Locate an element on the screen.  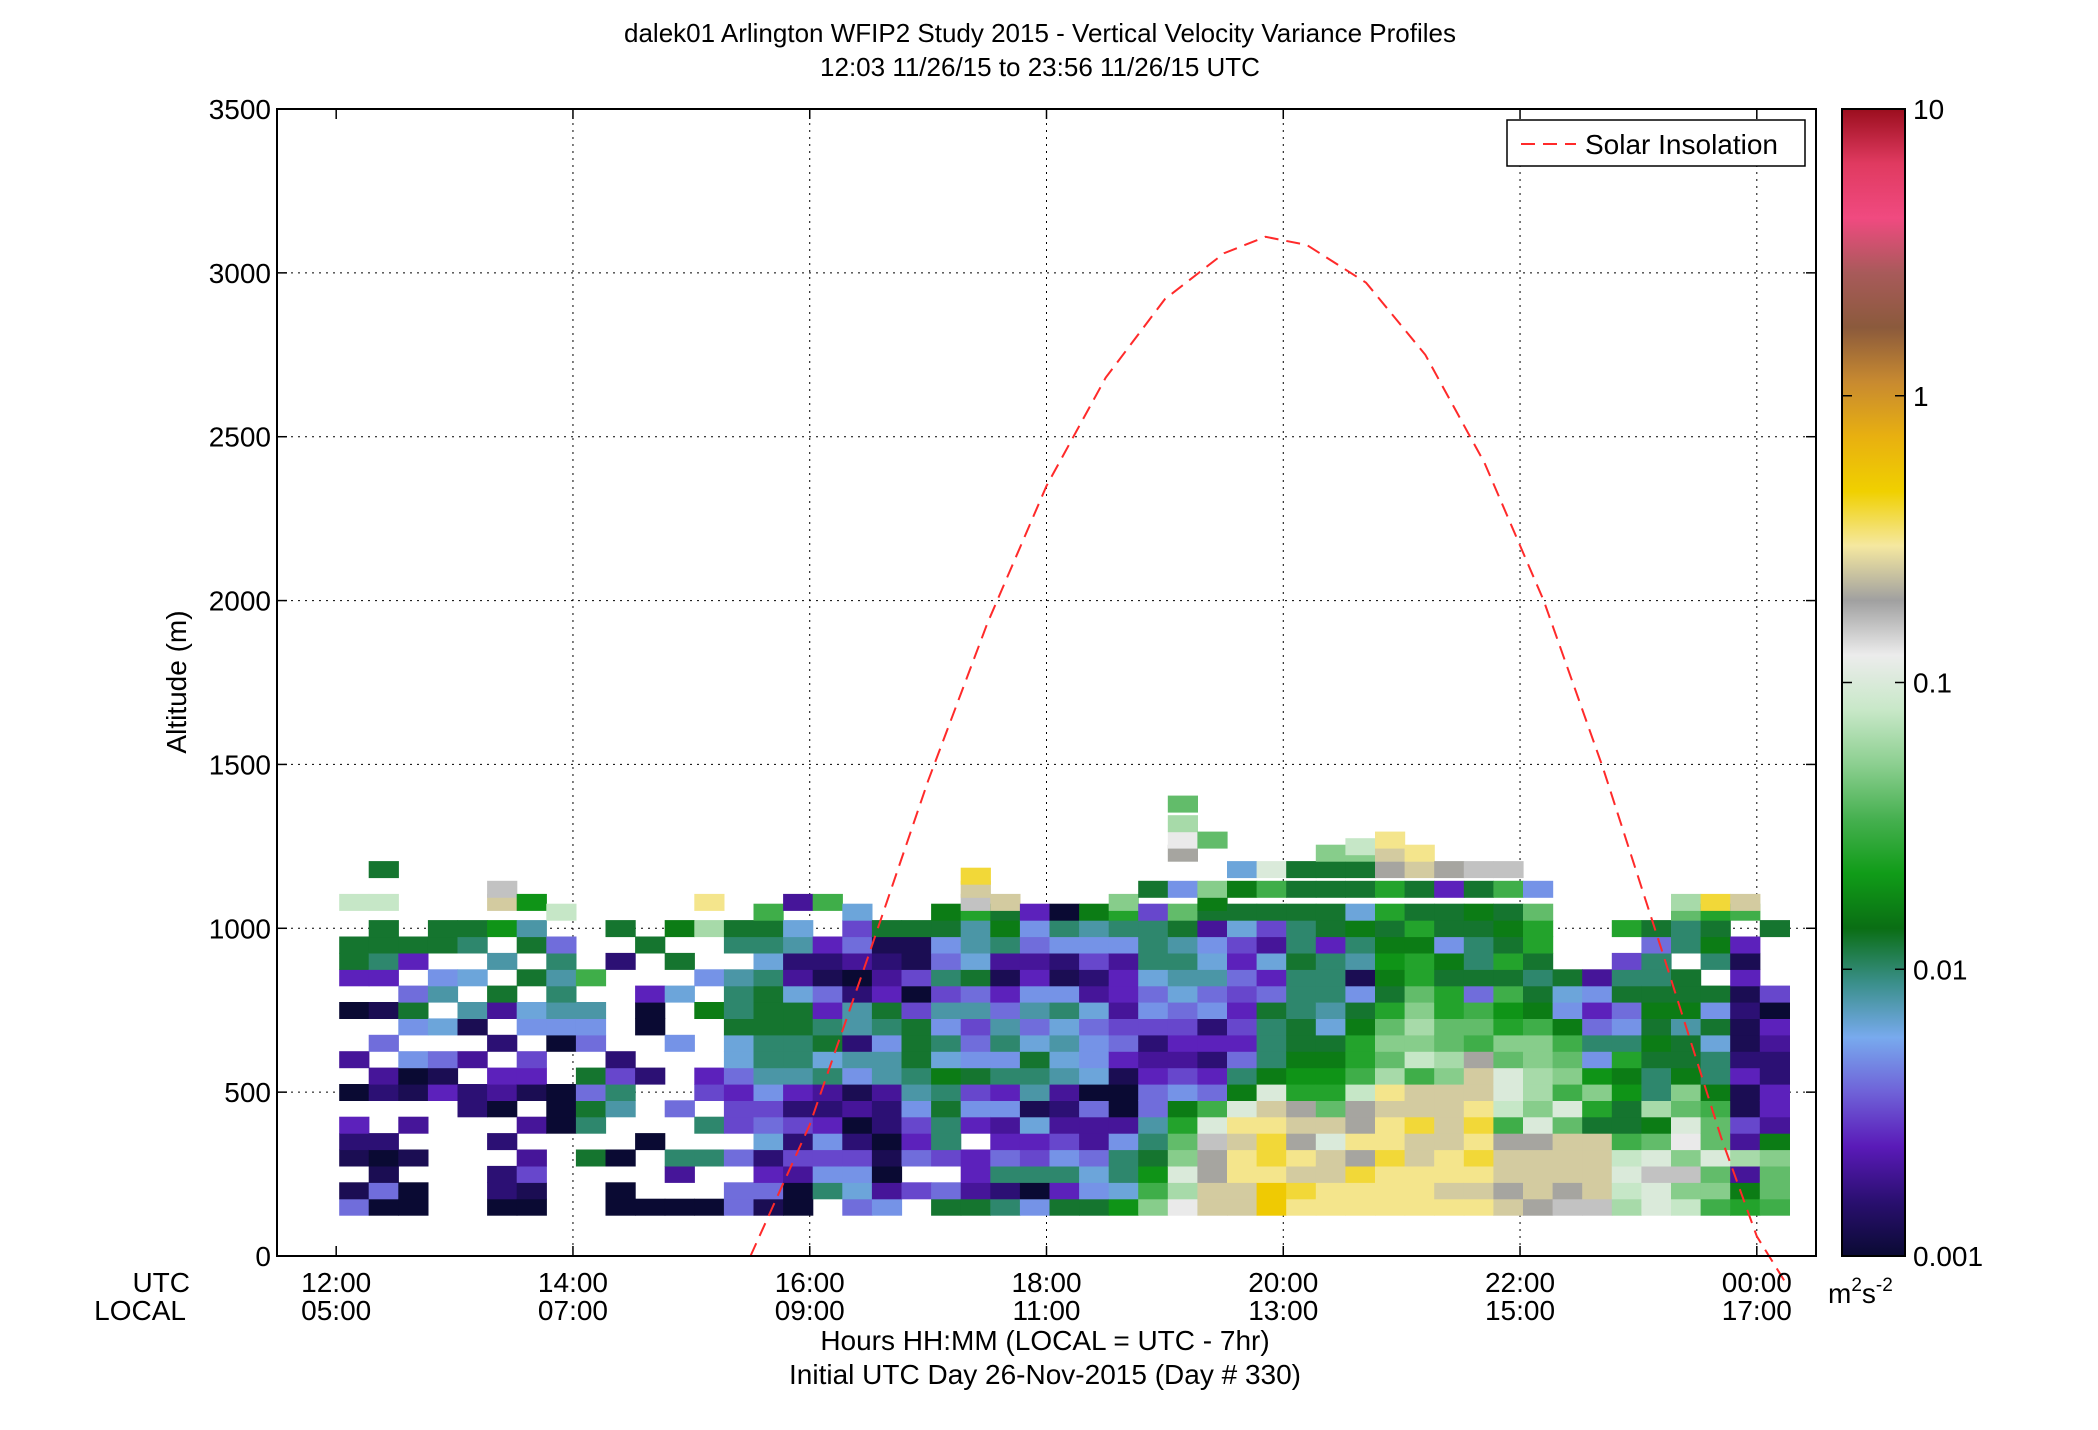
y-tick-label: 2000 is located at coordinates (240, 601).